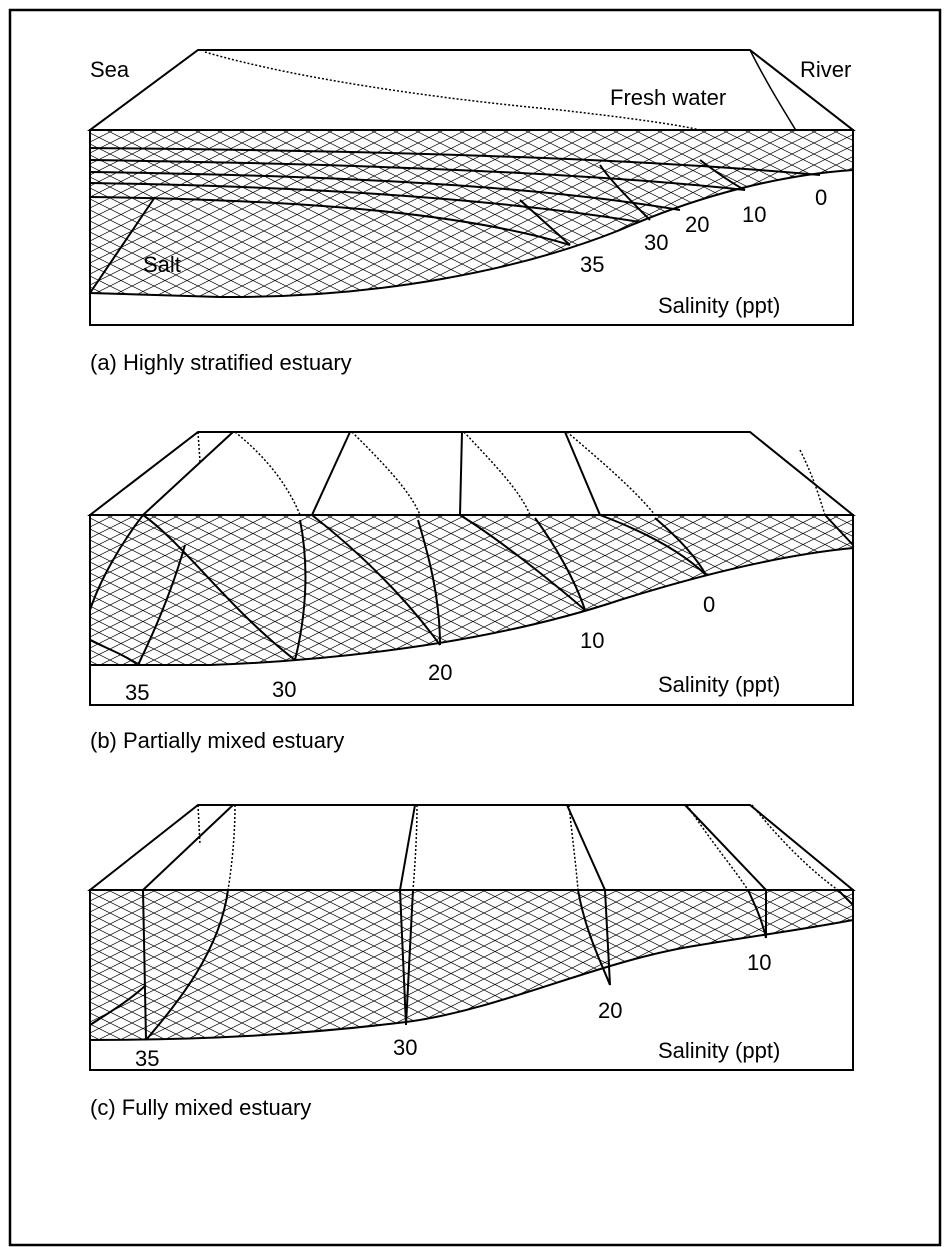 The image size is (948, 1247). Describe the element at coordinates (754, 214) in the screenshot. I see `panel-a-salinity-10: 10` at that location.